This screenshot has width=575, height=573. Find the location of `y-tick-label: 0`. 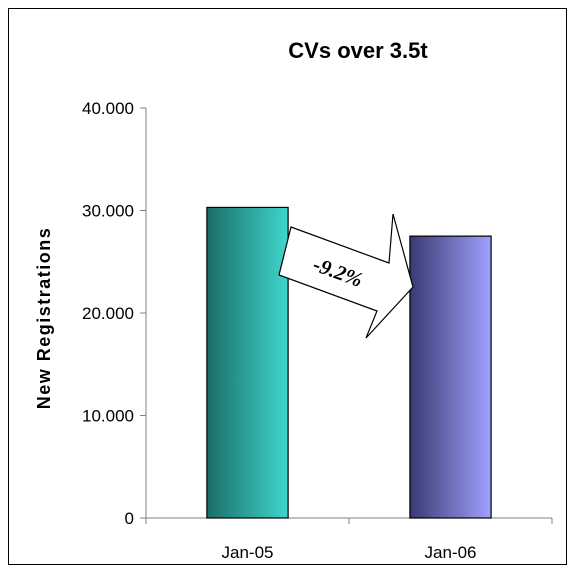

y-tick-label: 0 is located at coordinates (129, 518).